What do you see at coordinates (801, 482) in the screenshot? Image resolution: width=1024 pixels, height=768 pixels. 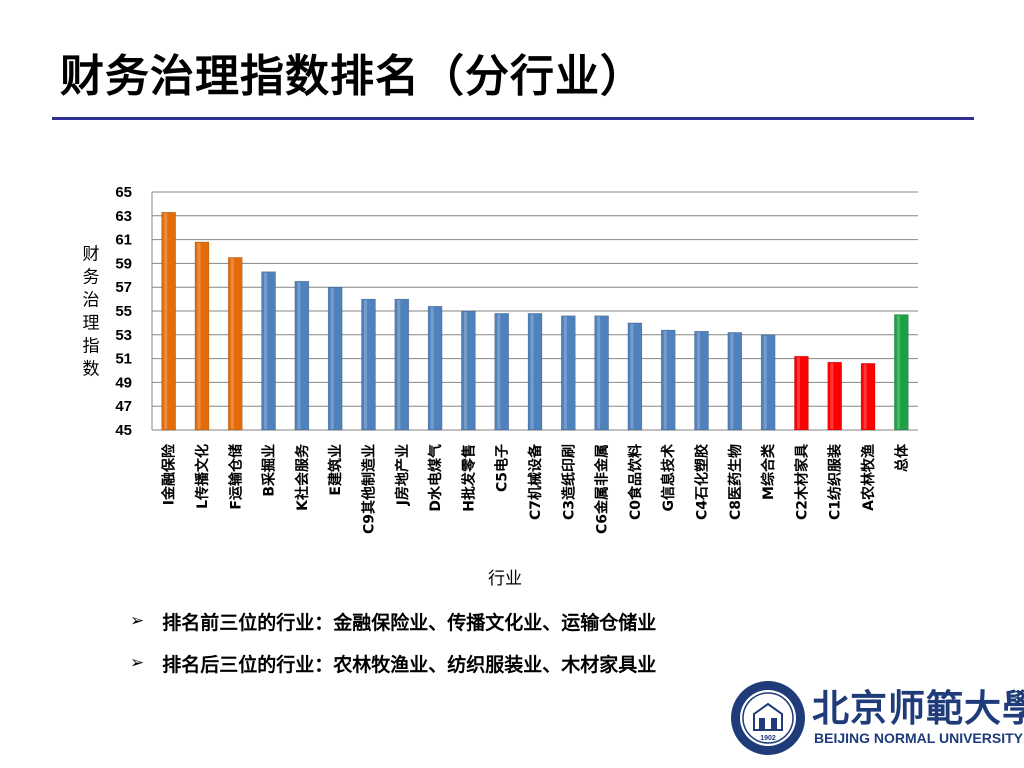 I see `x-tick-label: C2木材家具` at bounding box center [801, 482].